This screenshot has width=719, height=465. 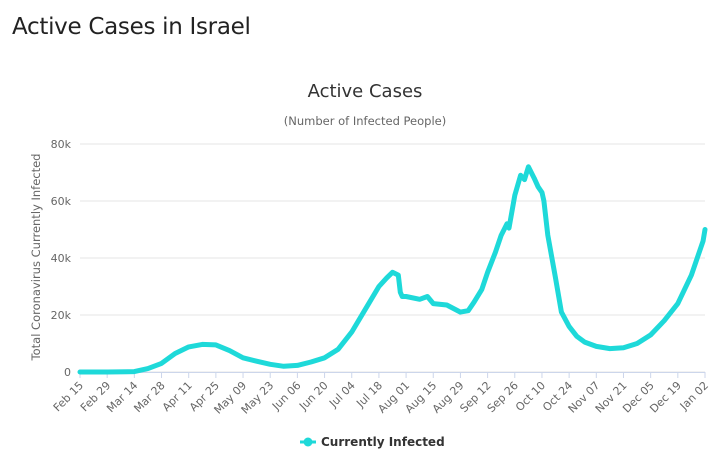 What do you see at coordinates (694, 396) in the screenshot?
I see `x-tick-label: Jan 02` at bounding box center [694, 396].